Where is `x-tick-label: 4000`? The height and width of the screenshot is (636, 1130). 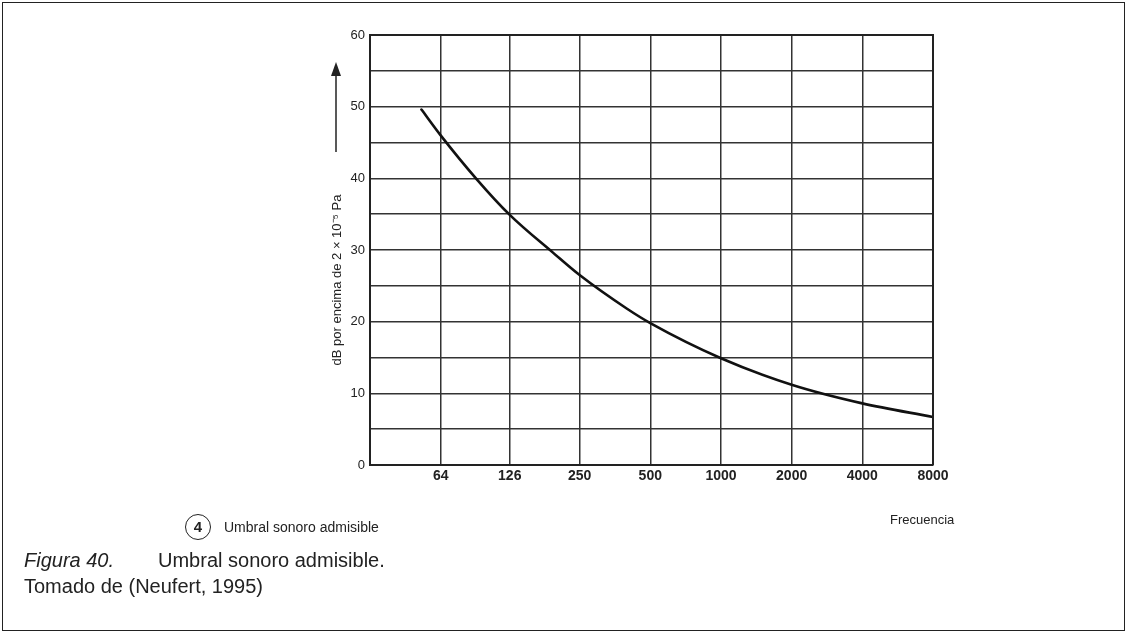 x-tick-label: 4000 is located at coordinates (862, 475).